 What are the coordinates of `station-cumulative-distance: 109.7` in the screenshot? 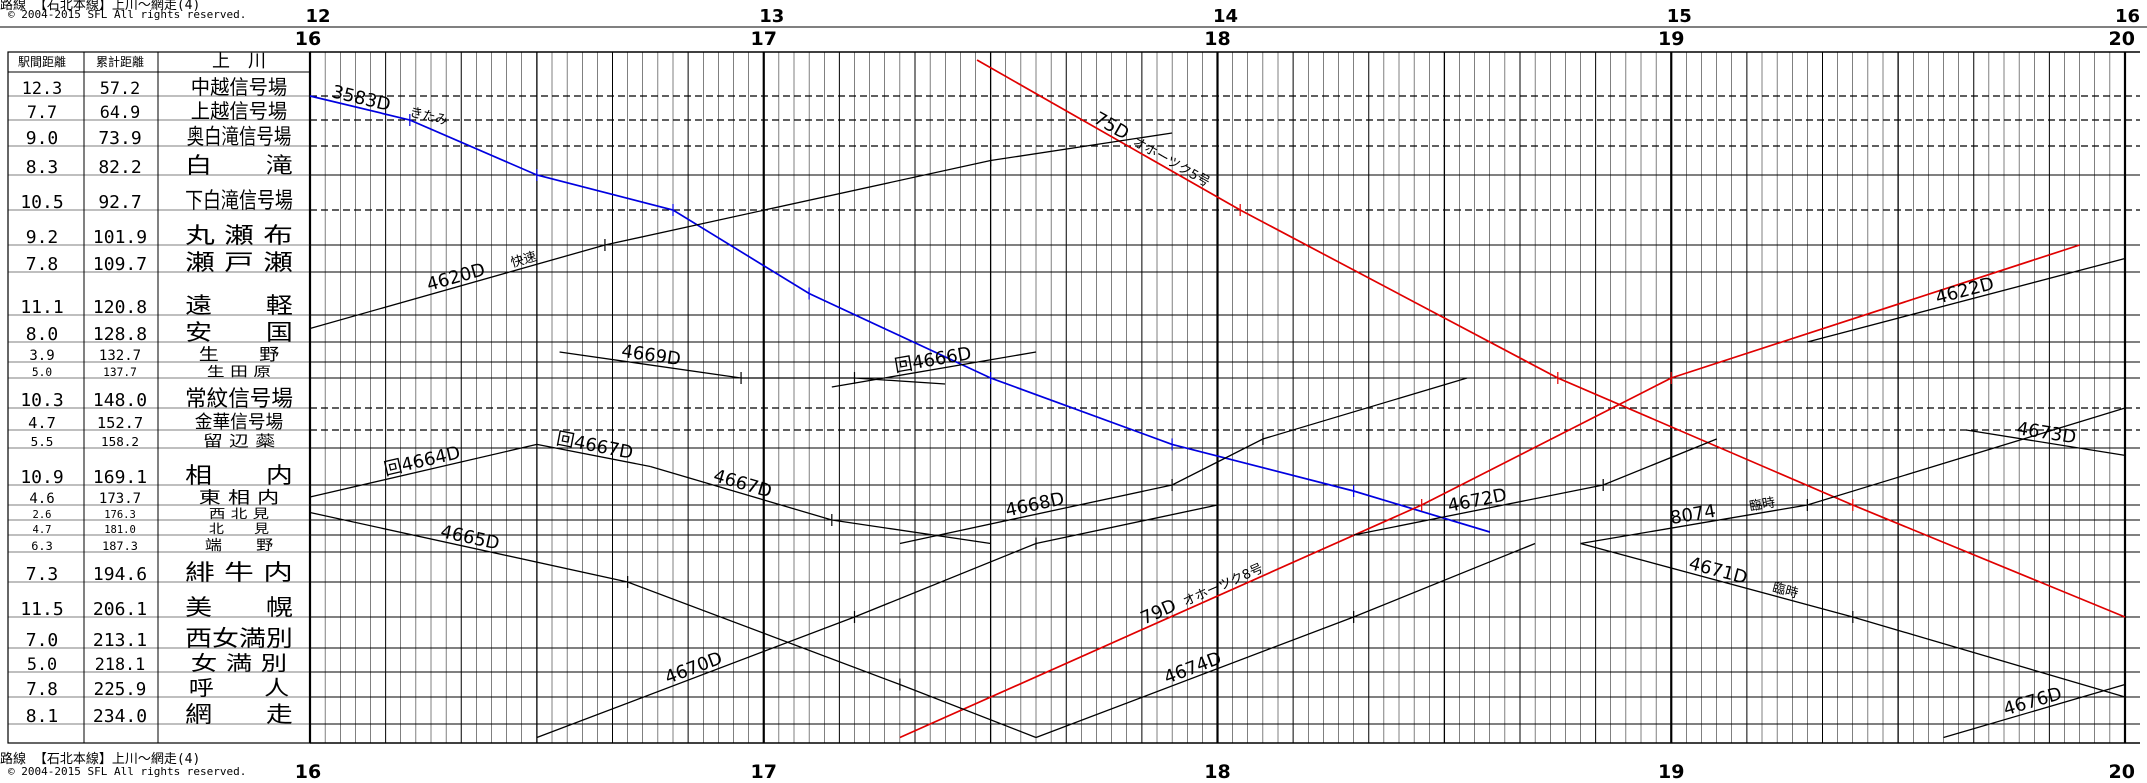 It's located at (120, 264).